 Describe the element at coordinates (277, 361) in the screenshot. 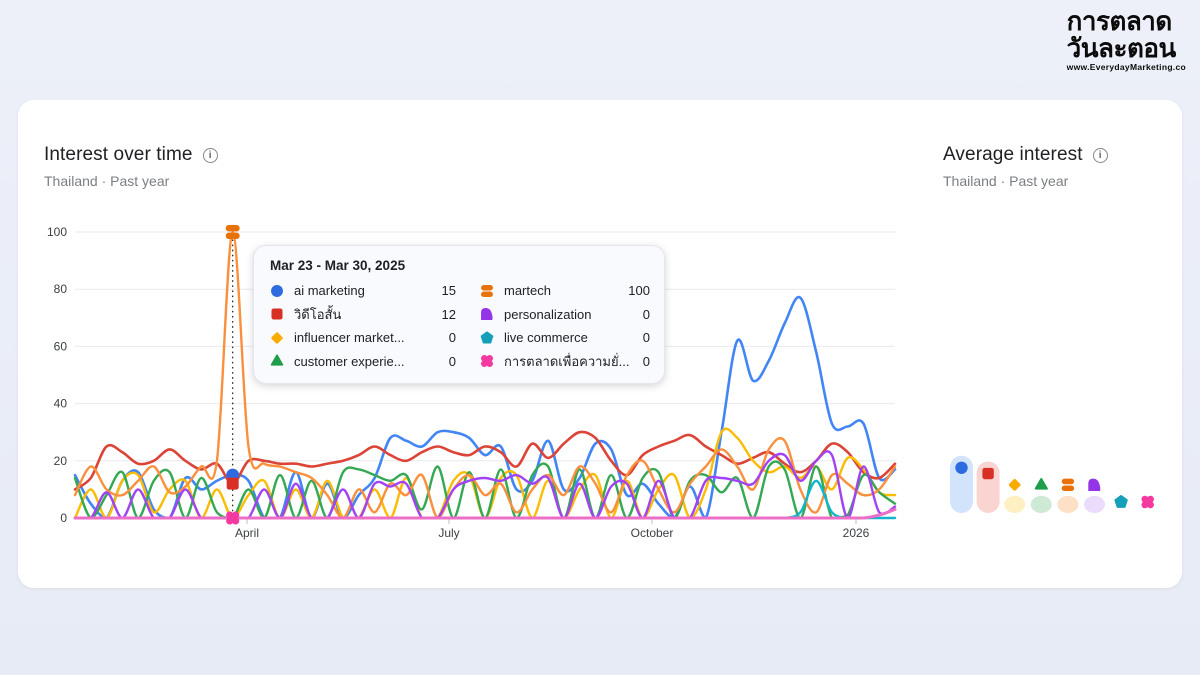

I see `triangle-icon` at that location.